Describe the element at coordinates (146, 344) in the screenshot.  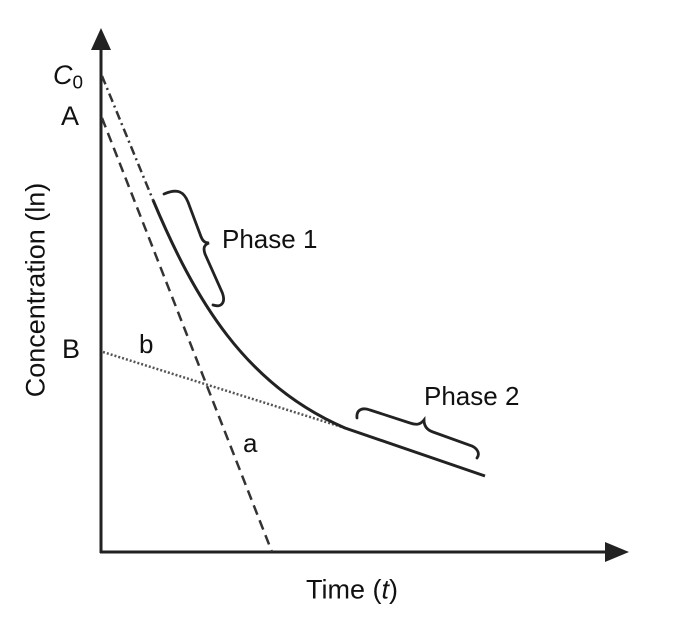
I see `line-b-label: b` at that location.